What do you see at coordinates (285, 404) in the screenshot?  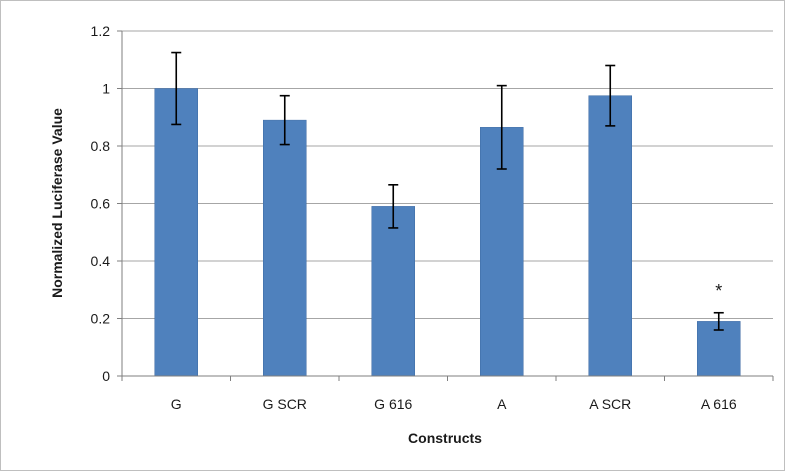 I see `x-tick-label: G SCR` at bounding box center [285, 404].